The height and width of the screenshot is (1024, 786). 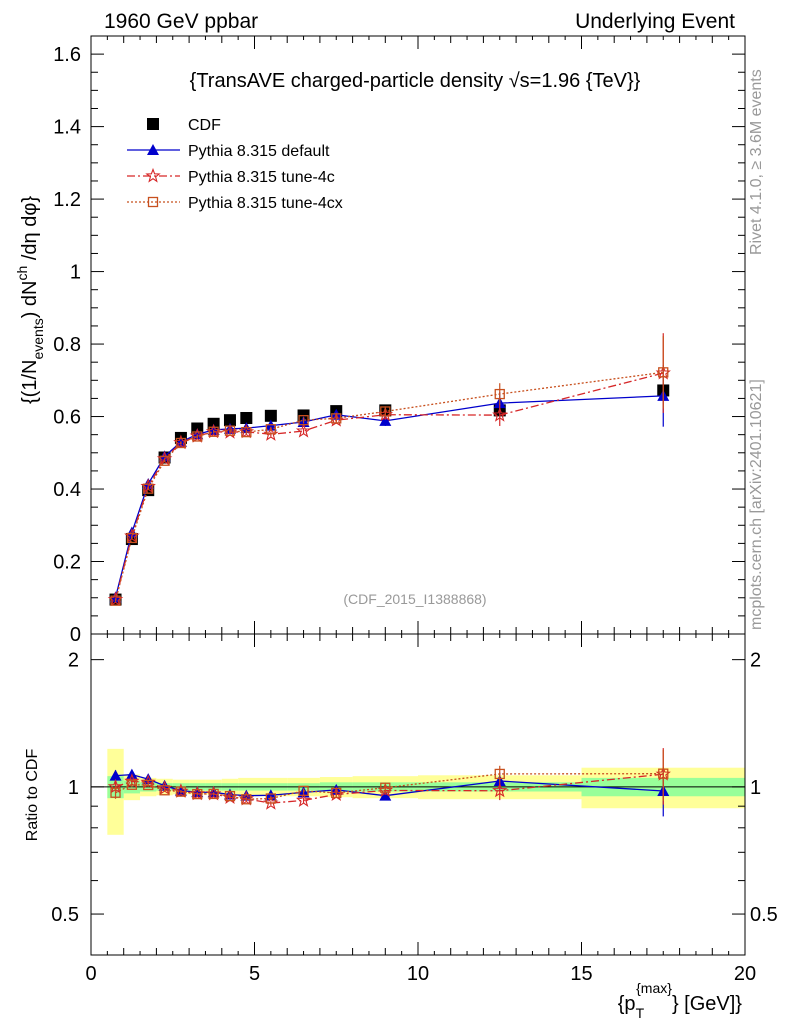 I want to click on svg-text: {(1/Nevents) dNch /dη dφ}, so click(x=30, y=300).